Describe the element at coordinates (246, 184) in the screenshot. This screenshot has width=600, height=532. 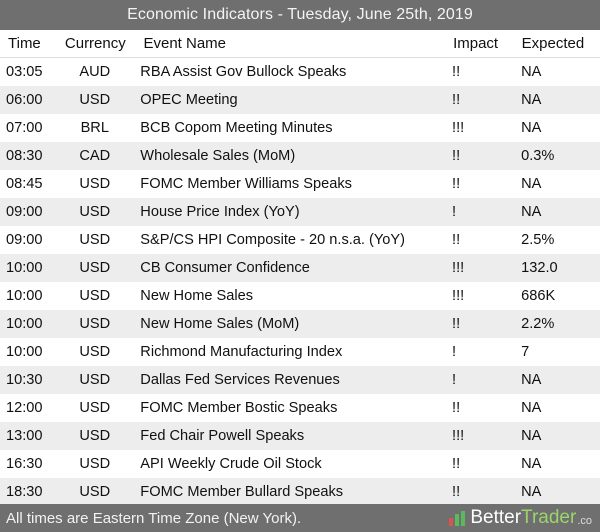
I see `cell-event-name: FOMC Member Williams Speaks` at that location.